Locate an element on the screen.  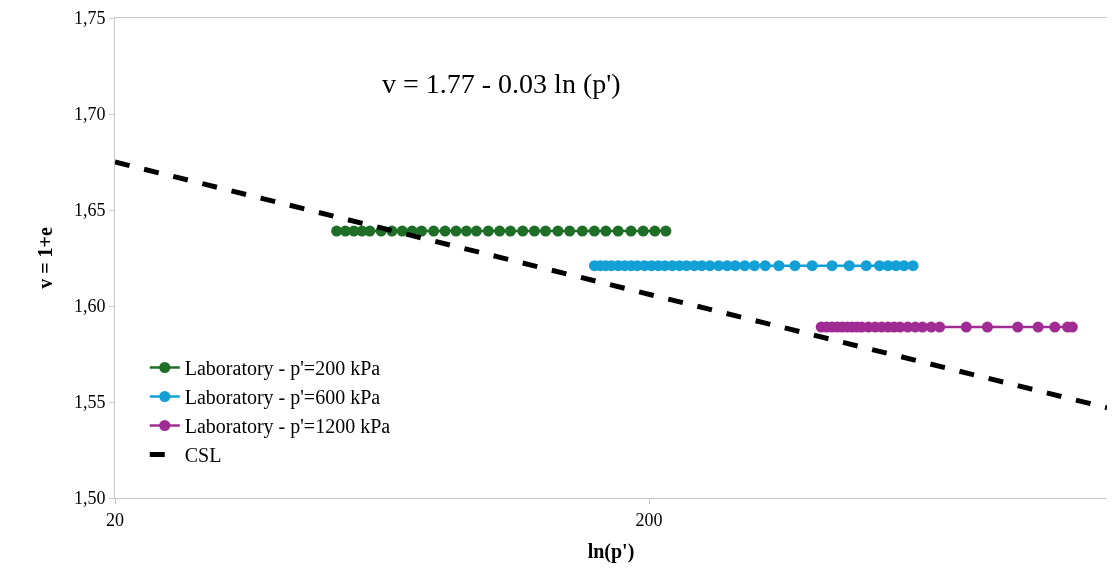
legend-label: Laboratory - p'=1200 kPa is located at coordinates (287, 427).